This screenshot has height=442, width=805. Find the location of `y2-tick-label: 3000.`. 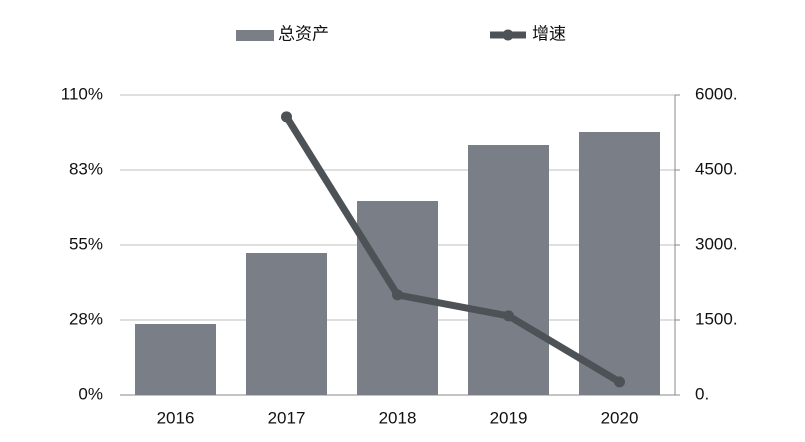

y2-tick-label: 3000. is located at coordinates (716, 243).